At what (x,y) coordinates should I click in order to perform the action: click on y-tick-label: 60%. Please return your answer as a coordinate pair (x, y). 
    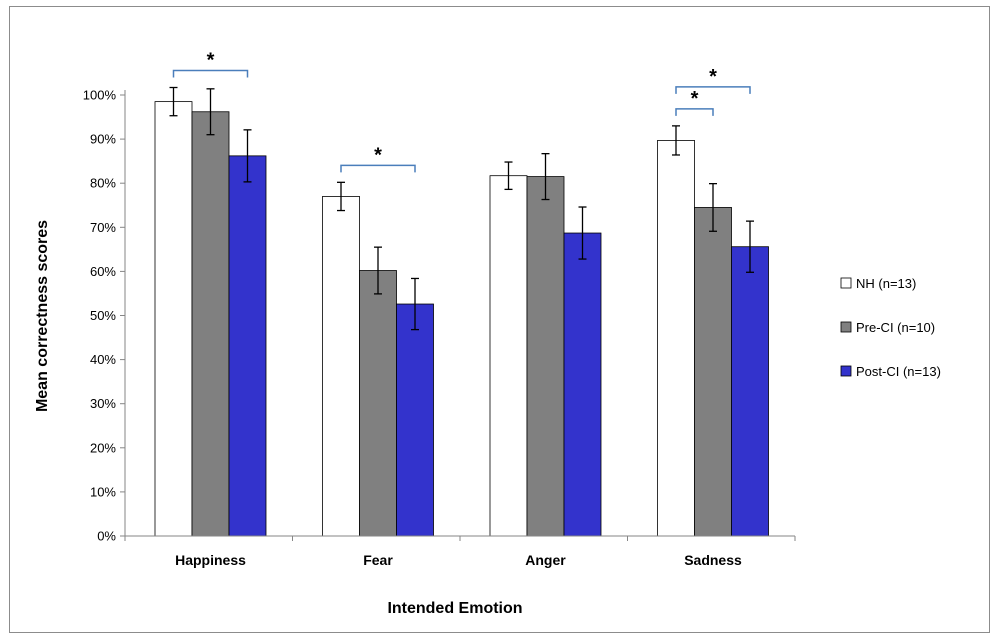
    Looking at the image, I should click on (103, 271).